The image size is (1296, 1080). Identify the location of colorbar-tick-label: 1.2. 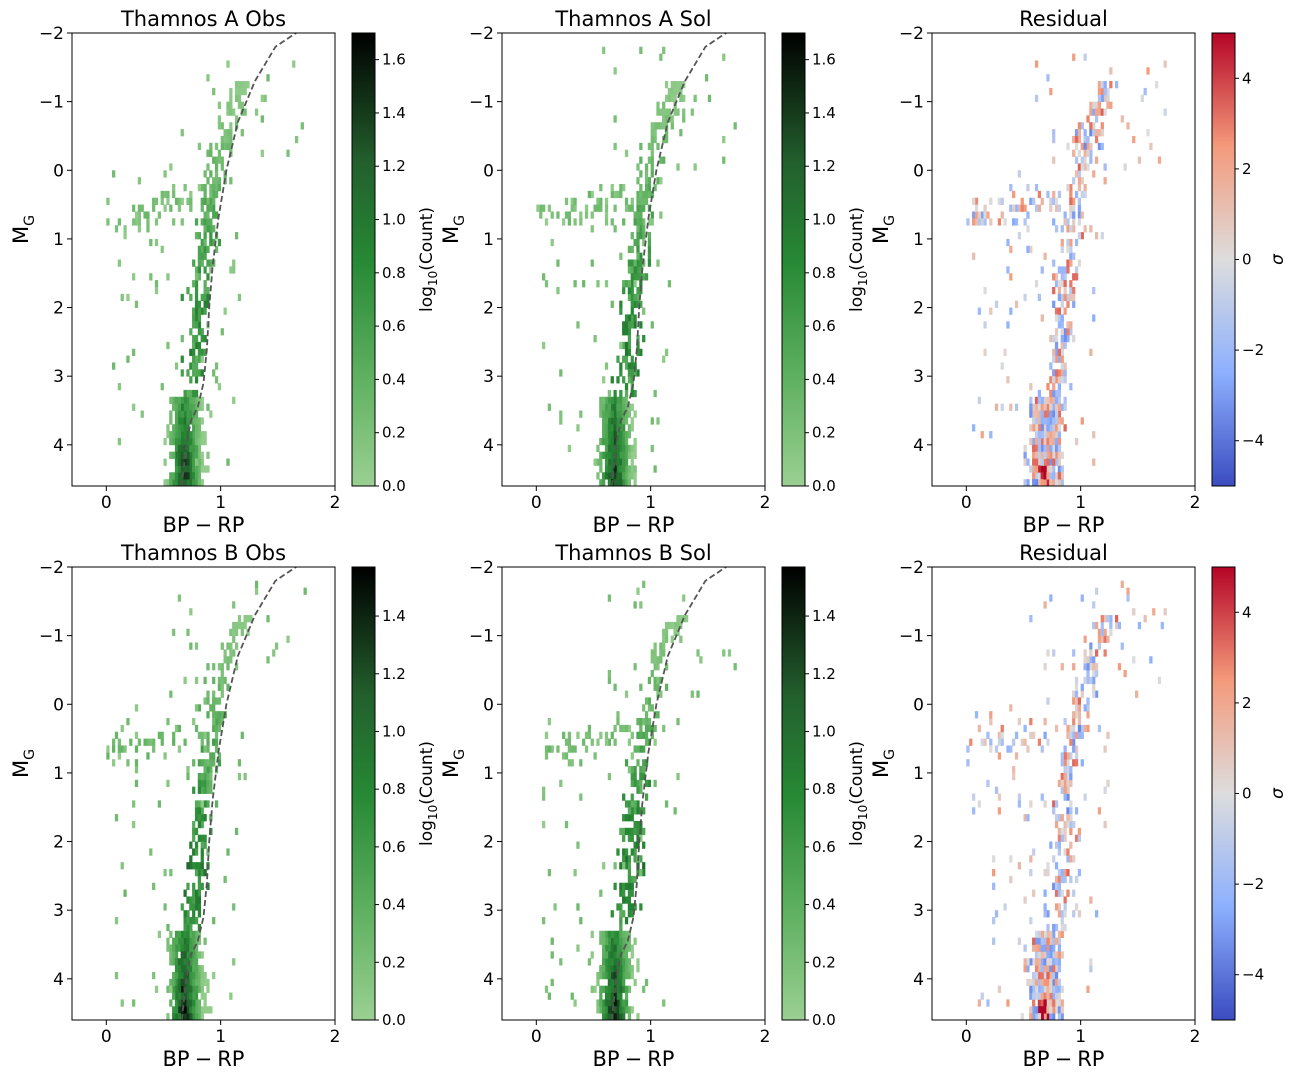
(394, 166).